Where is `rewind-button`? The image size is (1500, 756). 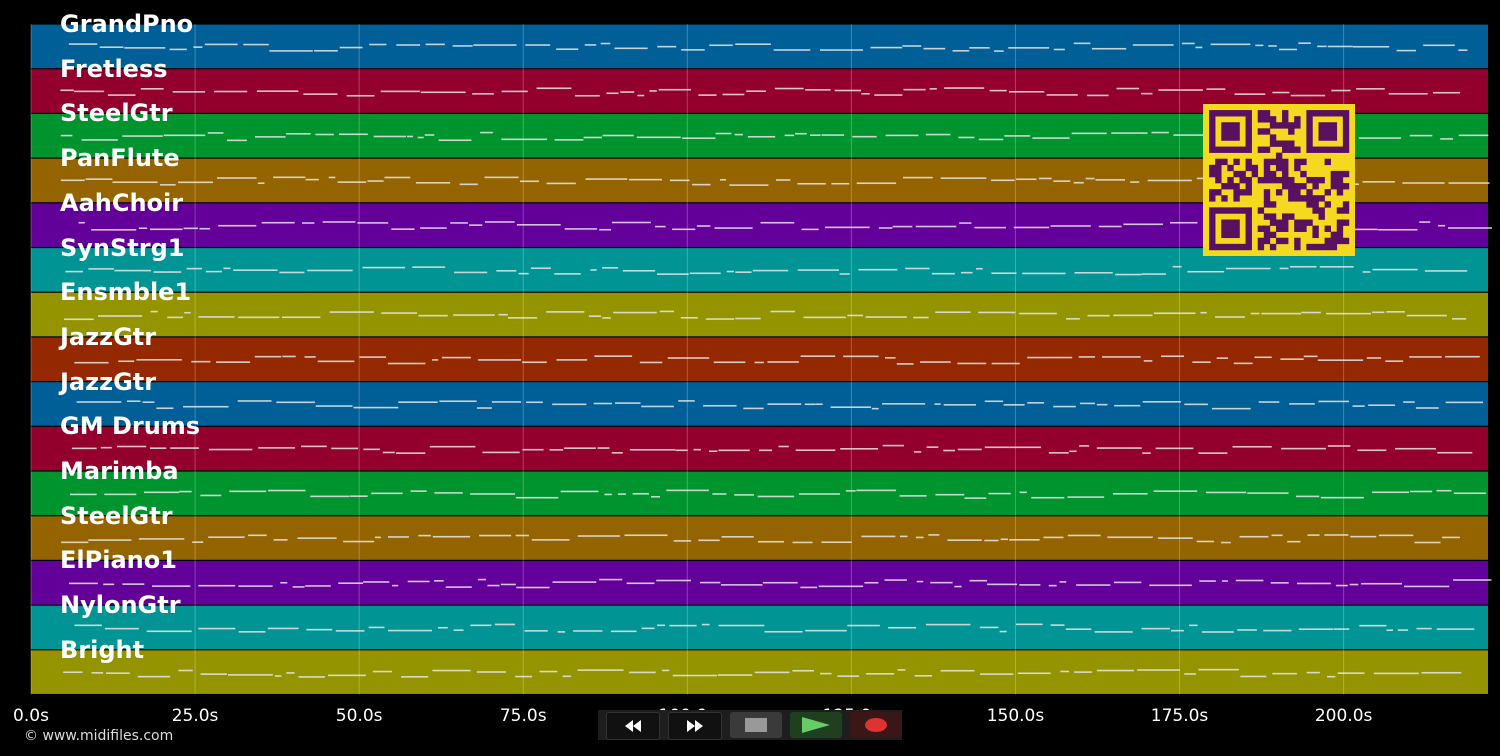
rewind-button is located at coordinates (633, 726).